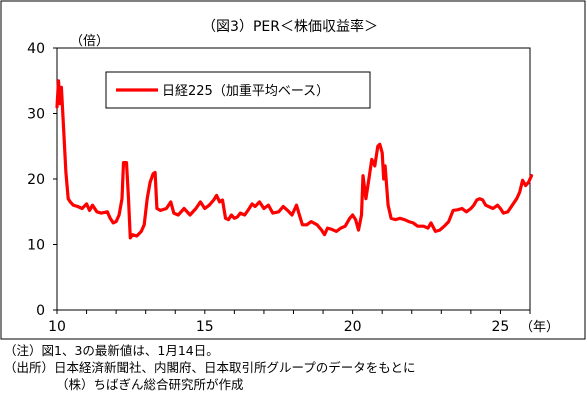 The image size is (587, 401). What do you see at coordinates (290, 26) in the screenshot?
I see `chart-title: （図3）PER＜株価収益率＞` at bounding box center [290, 26].